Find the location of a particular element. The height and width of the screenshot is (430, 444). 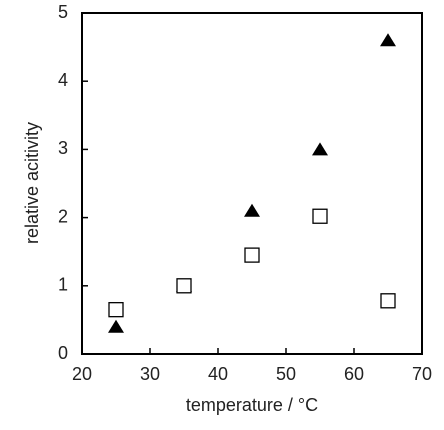

y-tick-label: 0 is located at coordinates (63, 353).